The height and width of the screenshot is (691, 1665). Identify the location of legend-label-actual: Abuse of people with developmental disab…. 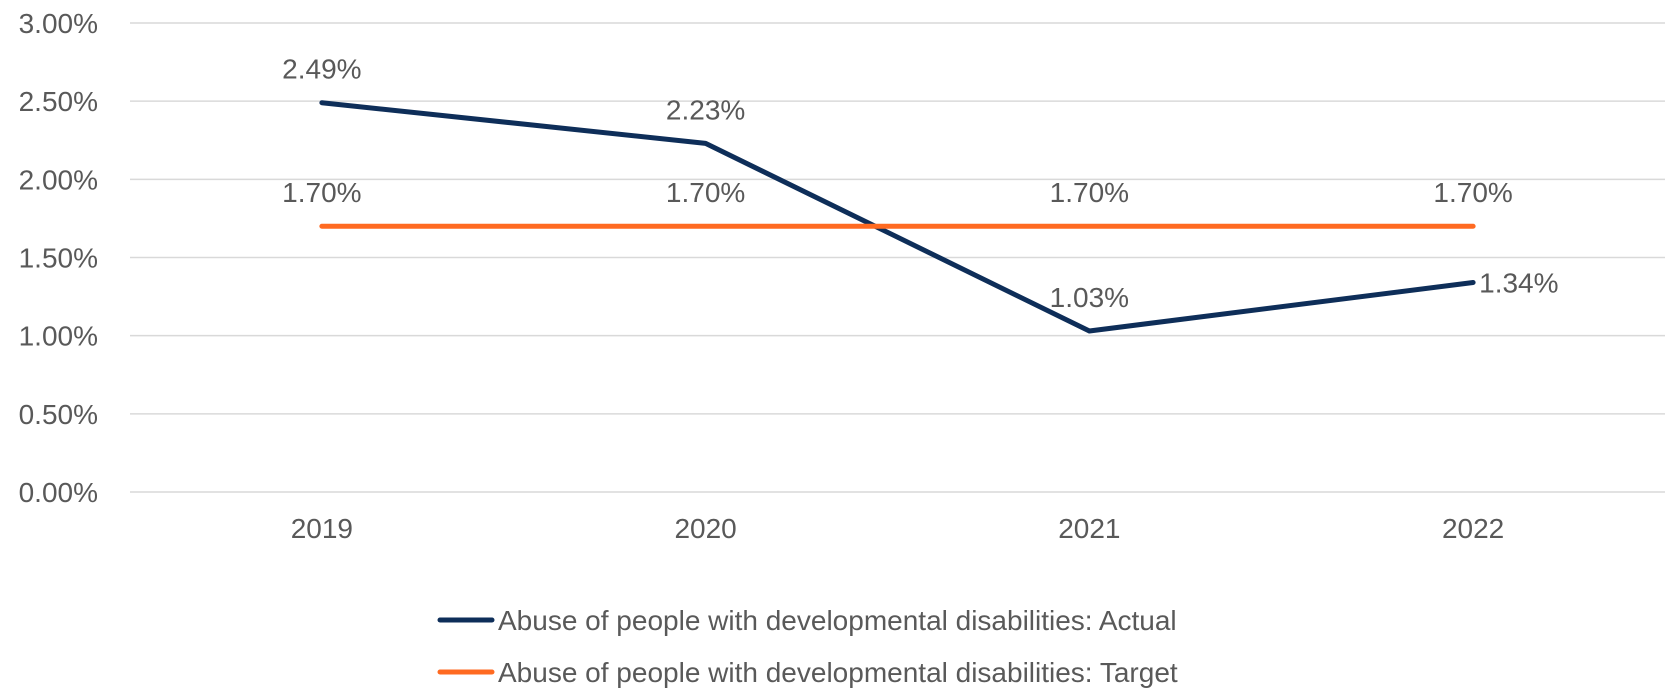
(837, 620).